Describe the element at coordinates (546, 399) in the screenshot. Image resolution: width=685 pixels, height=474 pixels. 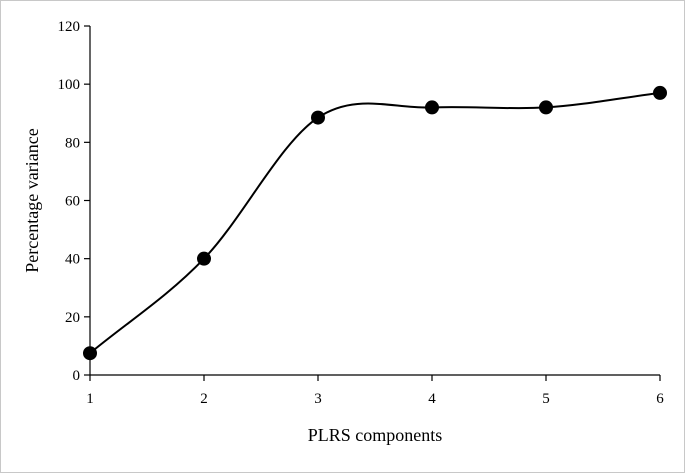
I see `x-tick-label: 5` at that location.